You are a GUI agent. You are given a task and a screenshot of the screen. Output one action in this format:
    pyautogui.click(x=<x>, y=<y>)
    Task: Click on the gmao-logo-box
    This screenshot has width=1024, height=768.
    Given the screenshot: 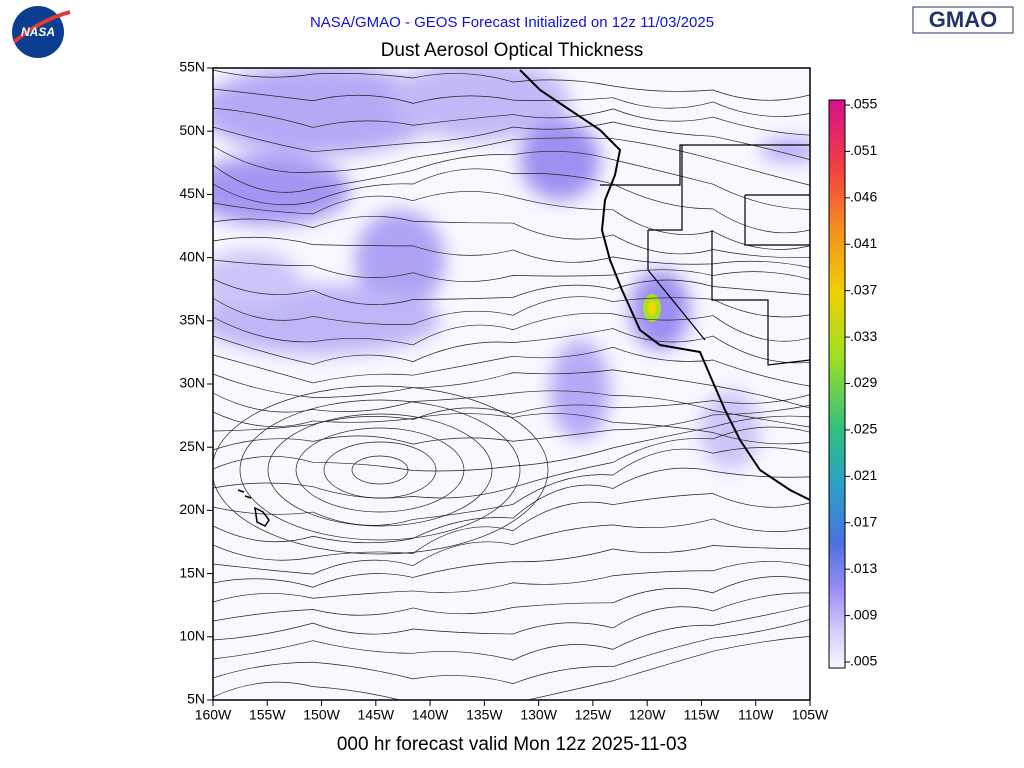 What is the action you would take?
    pyautogui.click(x=963, y=20)
    